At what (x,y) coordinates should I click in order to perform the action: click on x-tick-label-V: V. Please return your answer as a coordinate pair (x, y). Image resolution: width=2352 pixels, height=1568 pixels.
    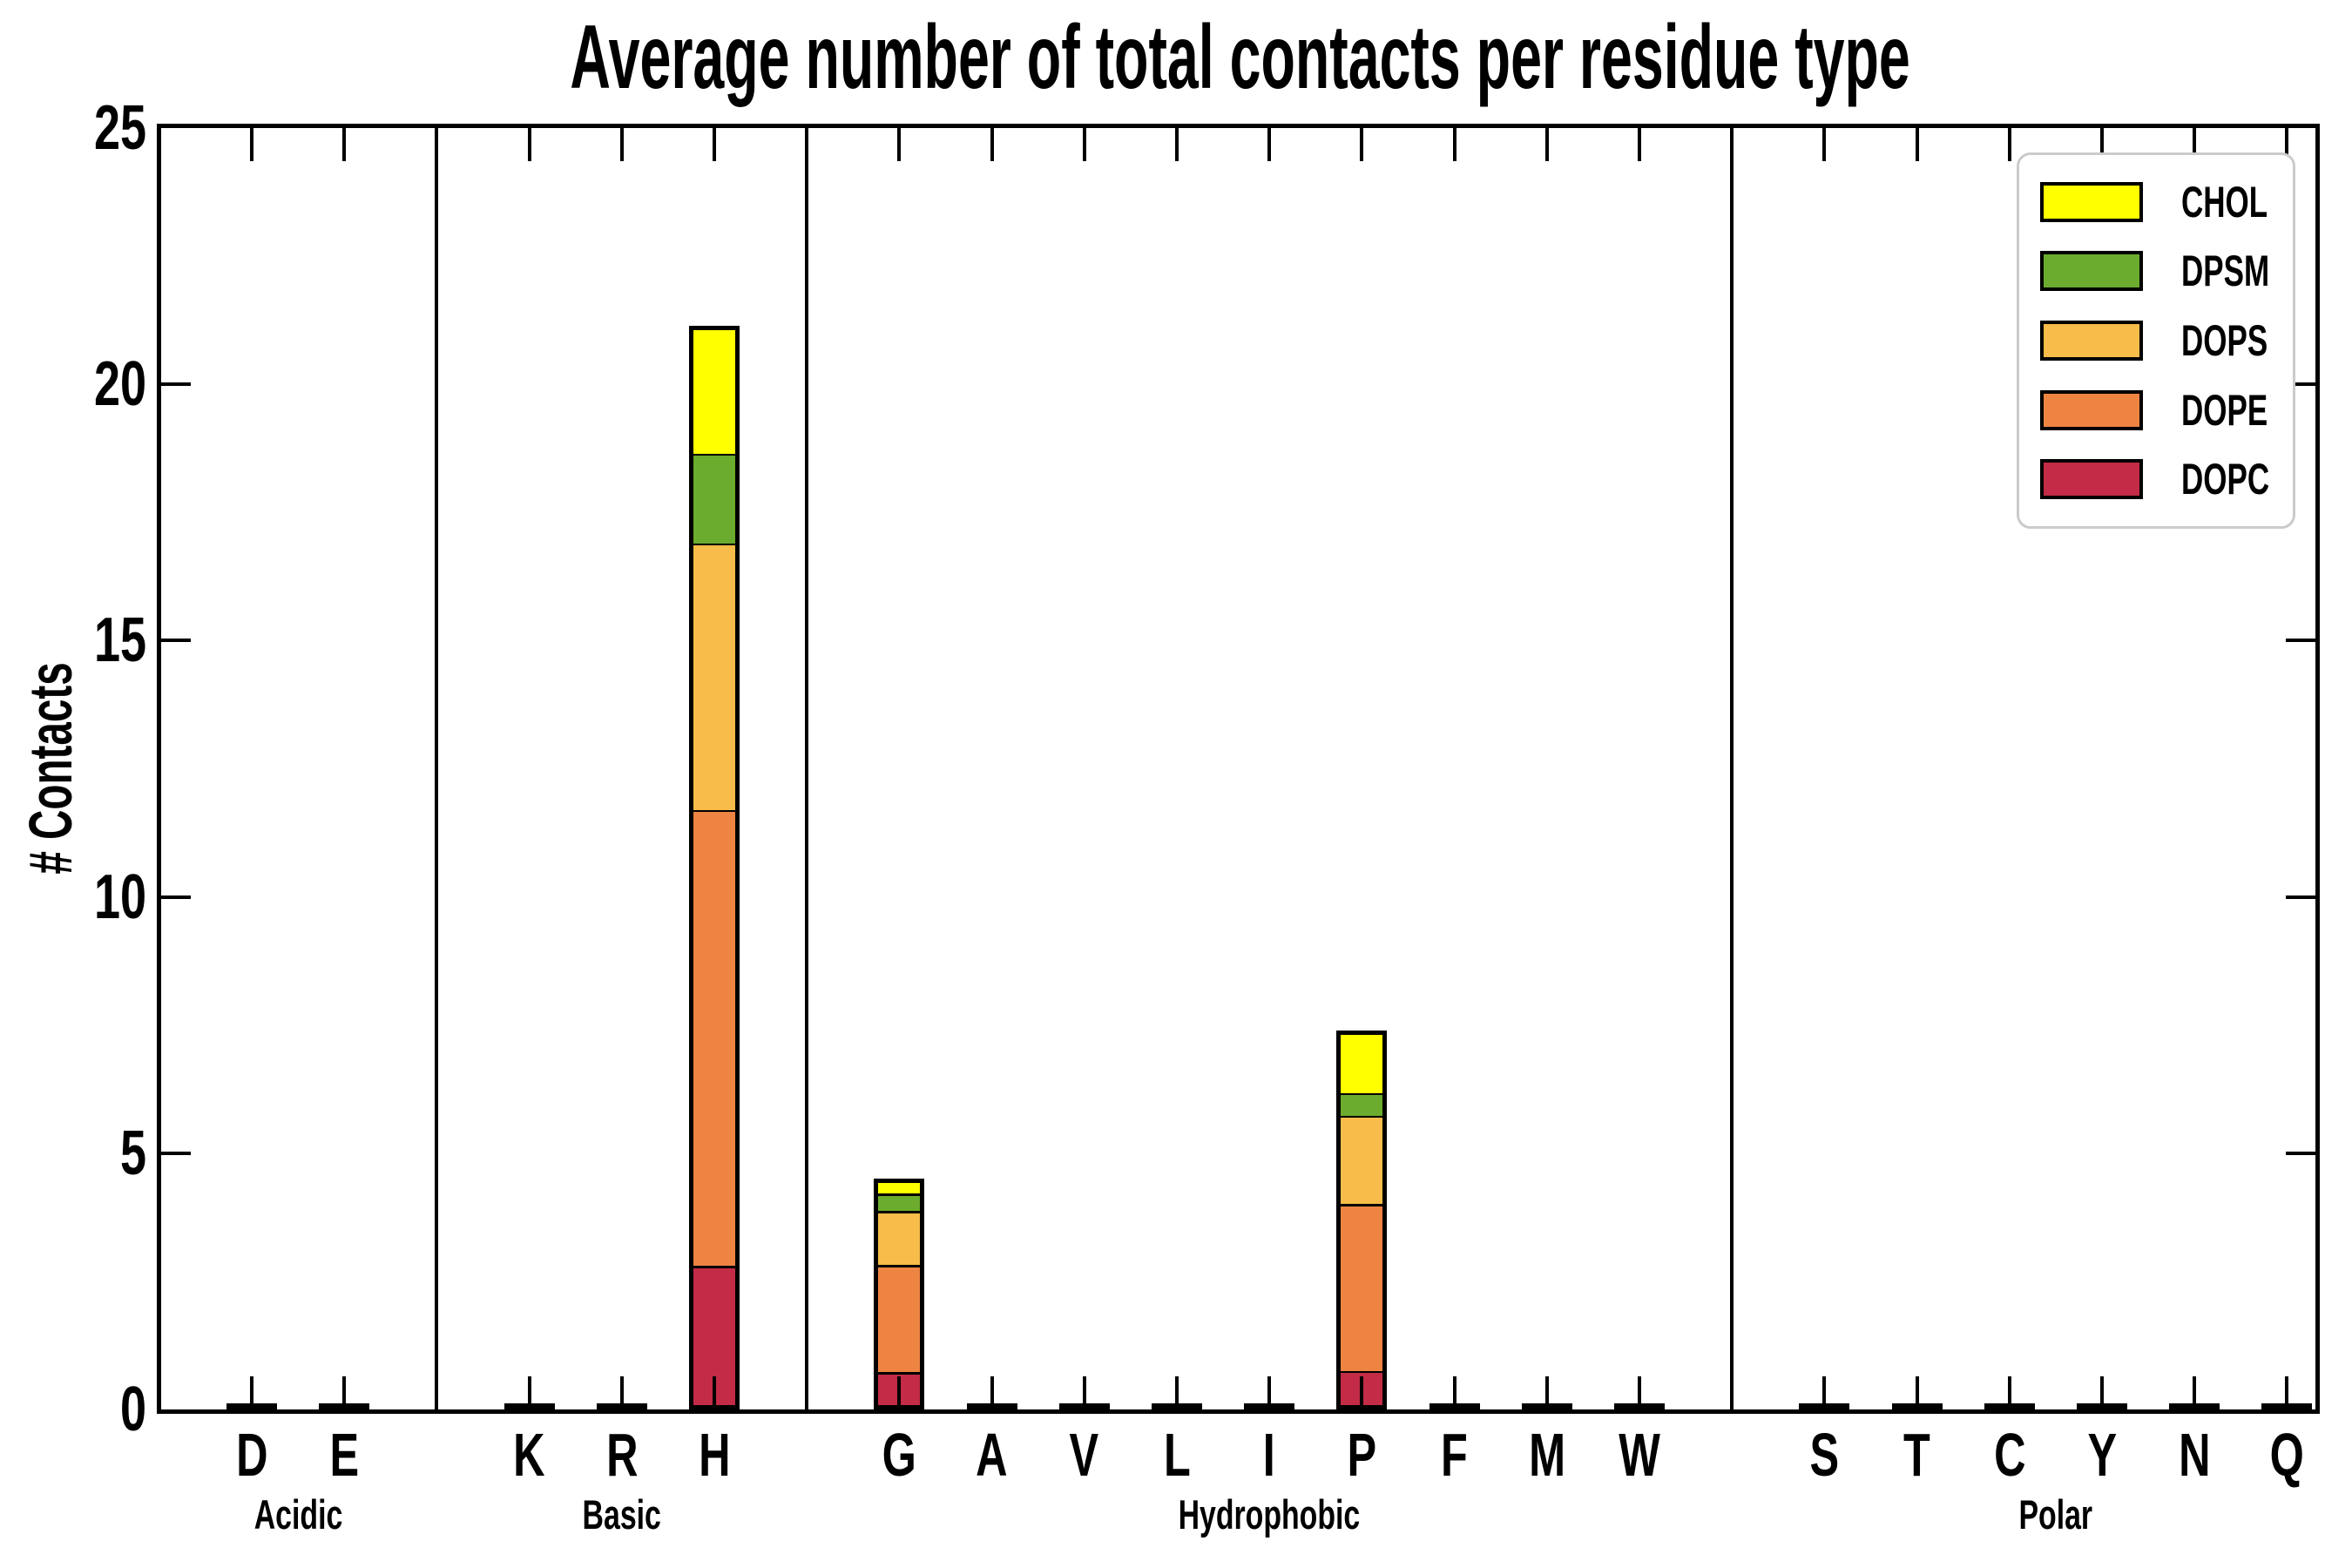
    Looking at the image, I should click on (1084, 1454).